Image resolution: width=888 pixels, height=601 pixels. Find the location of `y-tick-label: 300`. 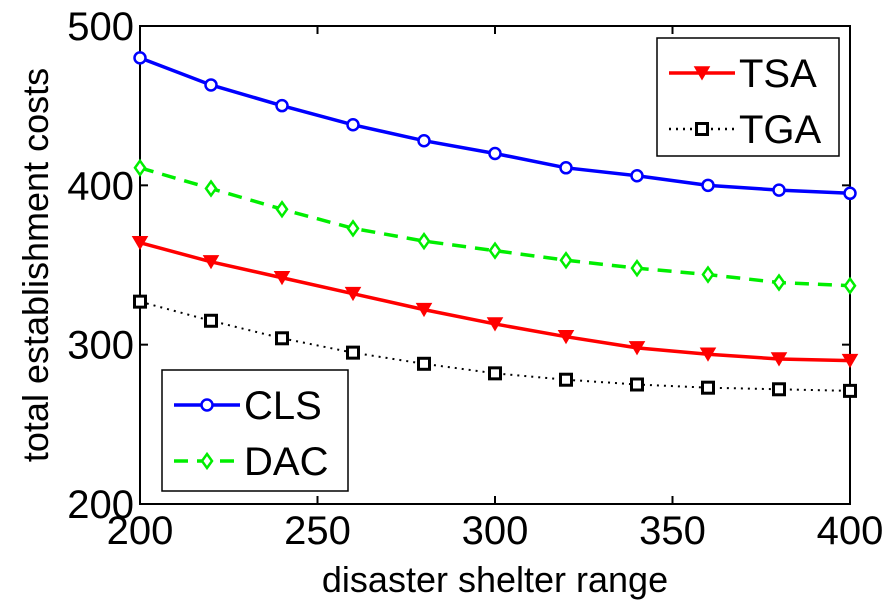

y-tick-label: 300 is located at coordinates (100, 346).